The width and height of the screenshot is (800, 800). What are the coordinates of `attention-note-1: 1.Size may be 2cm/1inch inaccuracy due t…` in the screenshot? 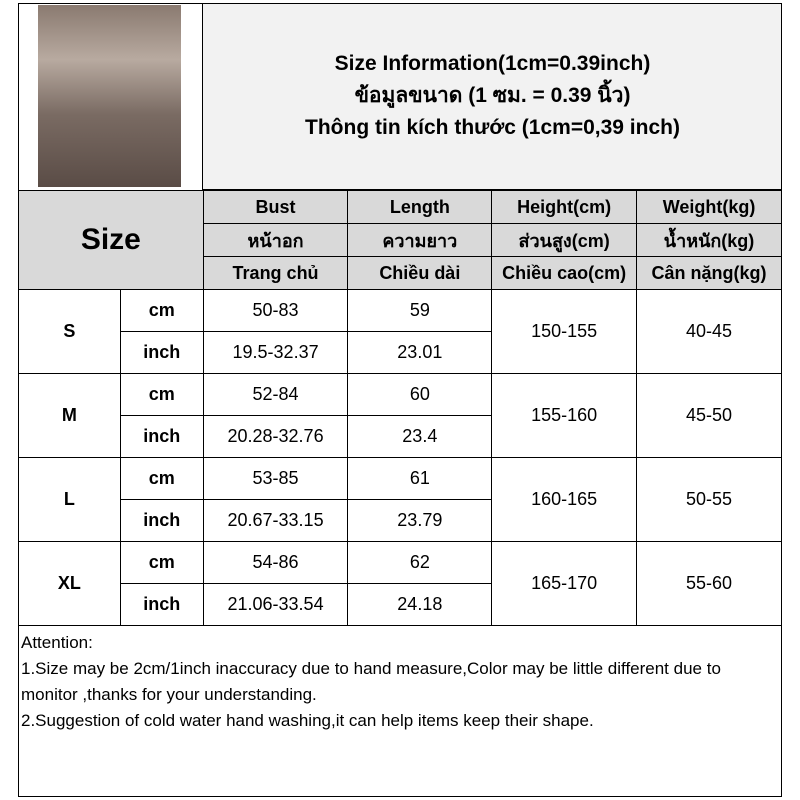 It's located at (371, 681).